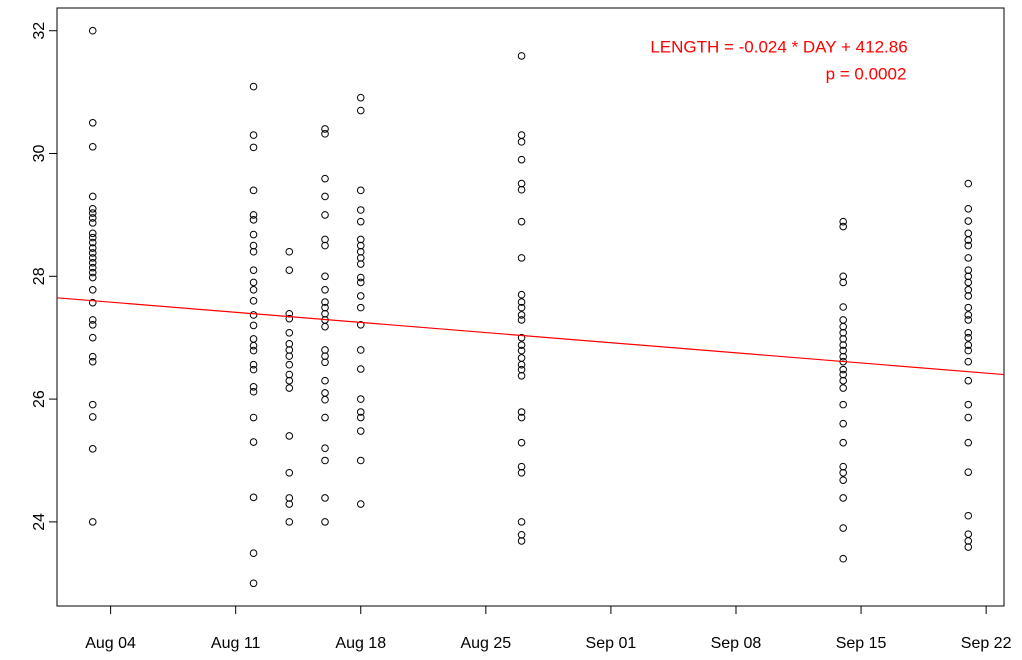 The height and width of the screenshot is (660, 1022). I want to click on fit-line, so click(530, 336).